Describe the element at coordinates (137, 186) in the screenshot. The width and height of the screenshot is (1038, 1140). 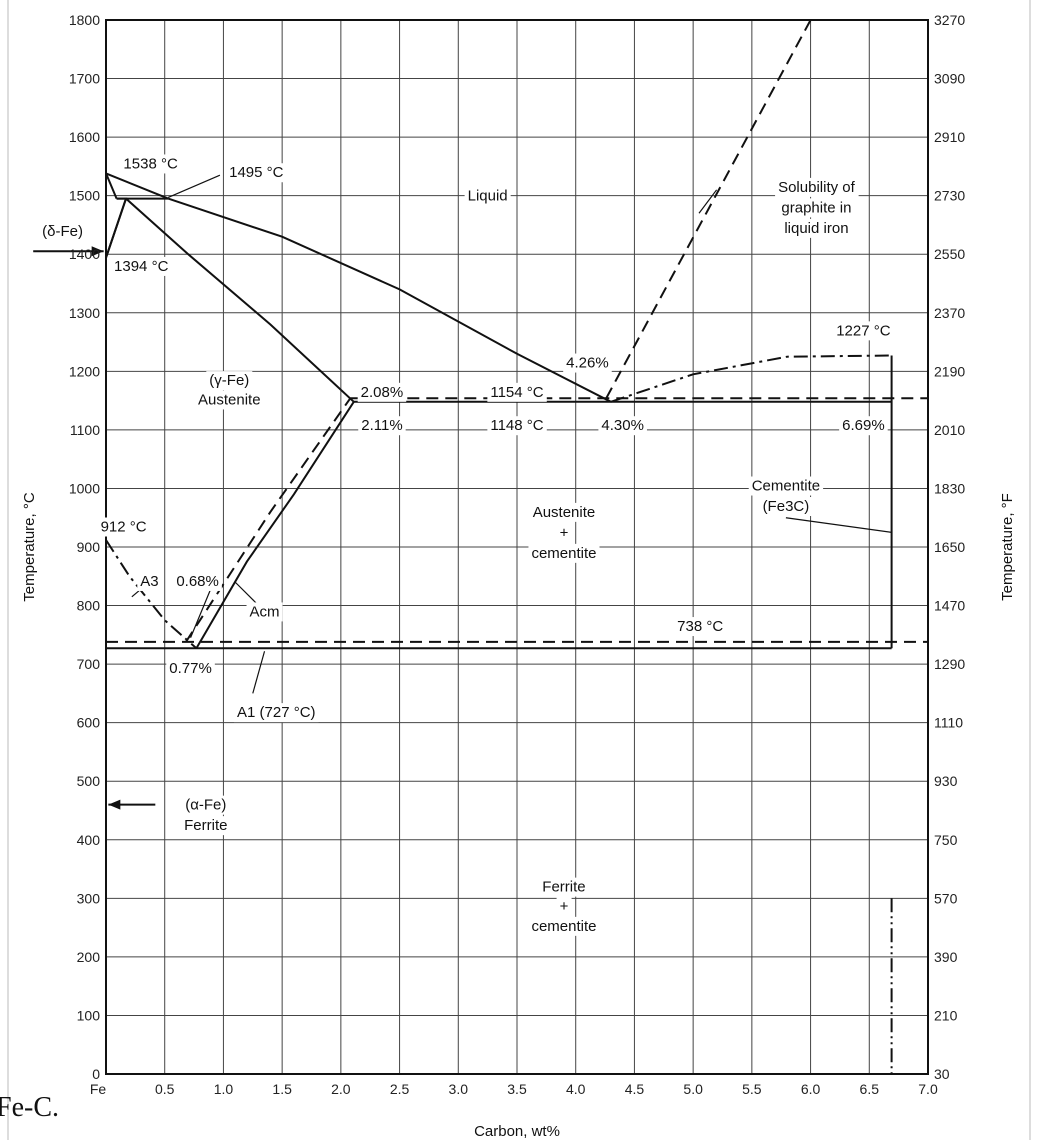
I see `boundary-liquidus-delta` at that location.